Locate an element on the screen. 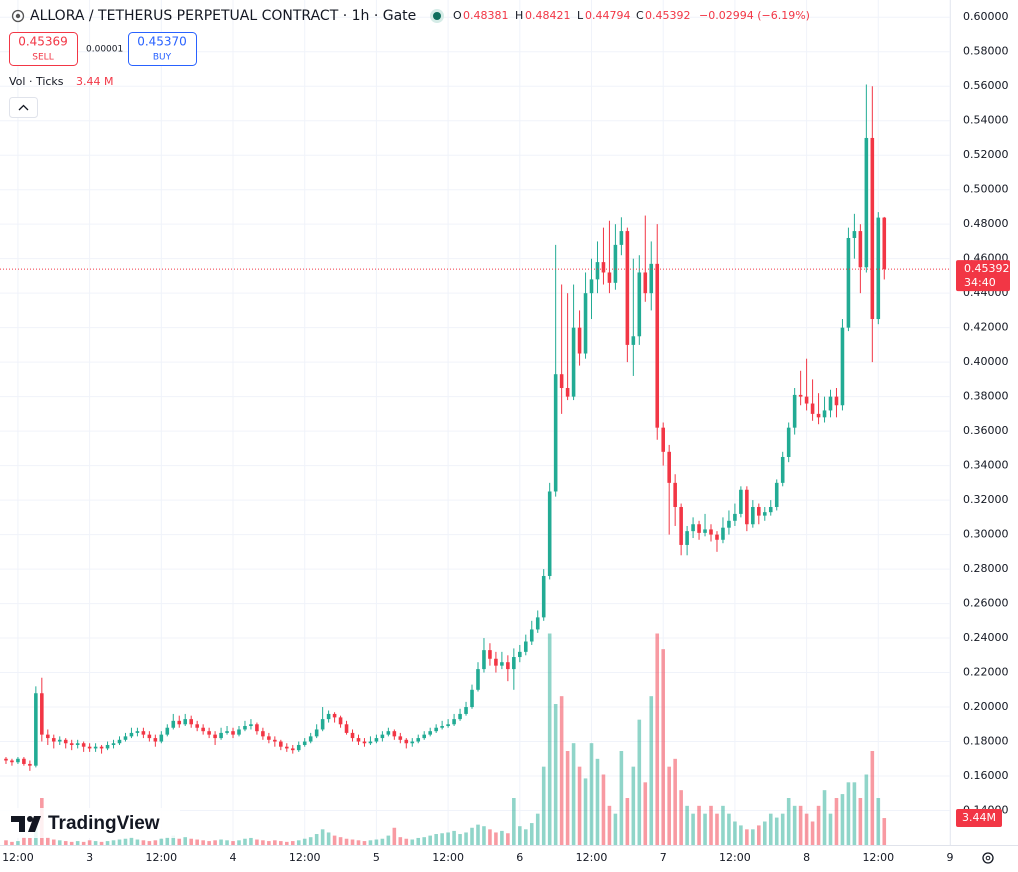 This screenshot has height=872, width=1018. brand-logo is located at coordinates (26, 824).